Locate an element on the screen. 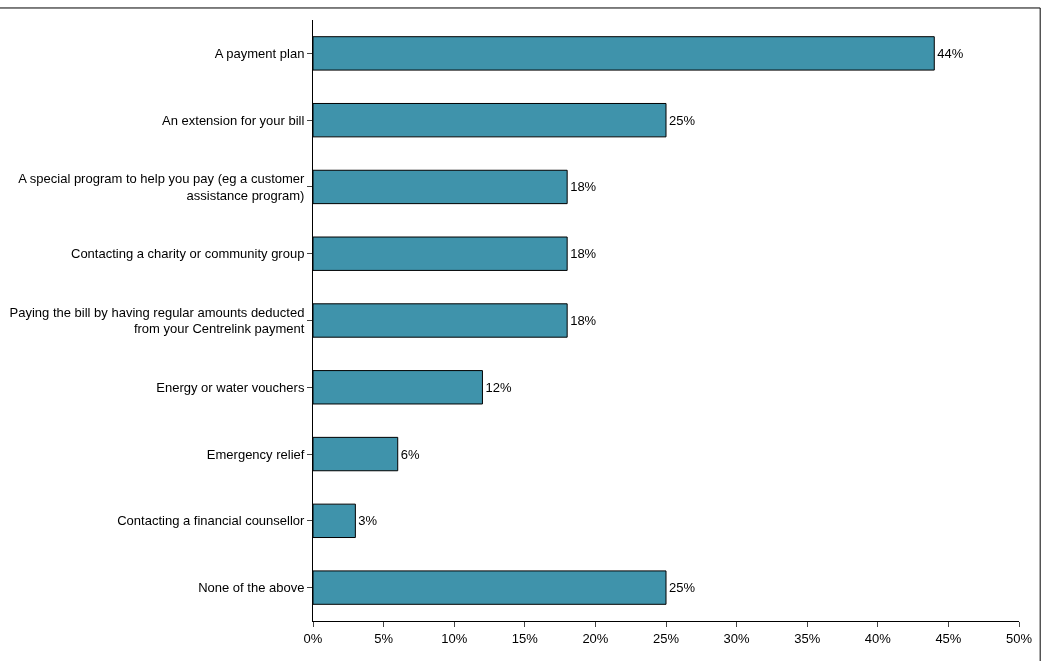 This screenshot has height=661, width=1049. x-tick-label: 0% is located at coordinates (313, 638).